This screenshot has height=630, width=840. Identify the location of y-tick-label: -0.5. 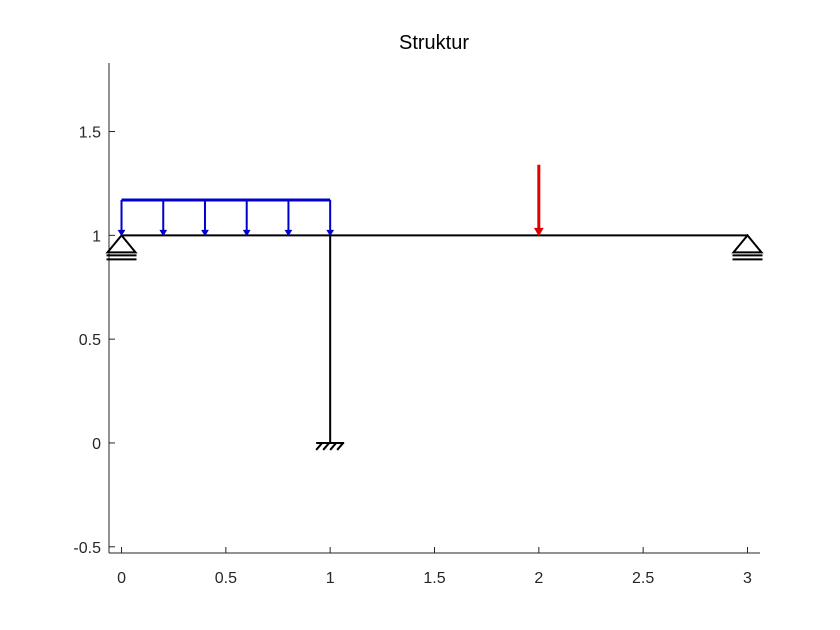
(87, 548).